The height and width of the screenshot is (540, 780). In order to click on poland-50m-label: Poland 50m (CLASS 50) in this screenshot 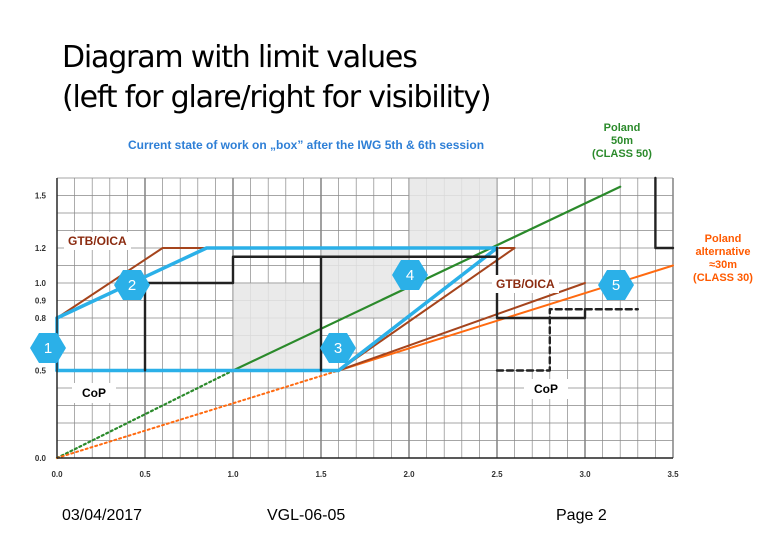, I will do `click(622, 141)`.